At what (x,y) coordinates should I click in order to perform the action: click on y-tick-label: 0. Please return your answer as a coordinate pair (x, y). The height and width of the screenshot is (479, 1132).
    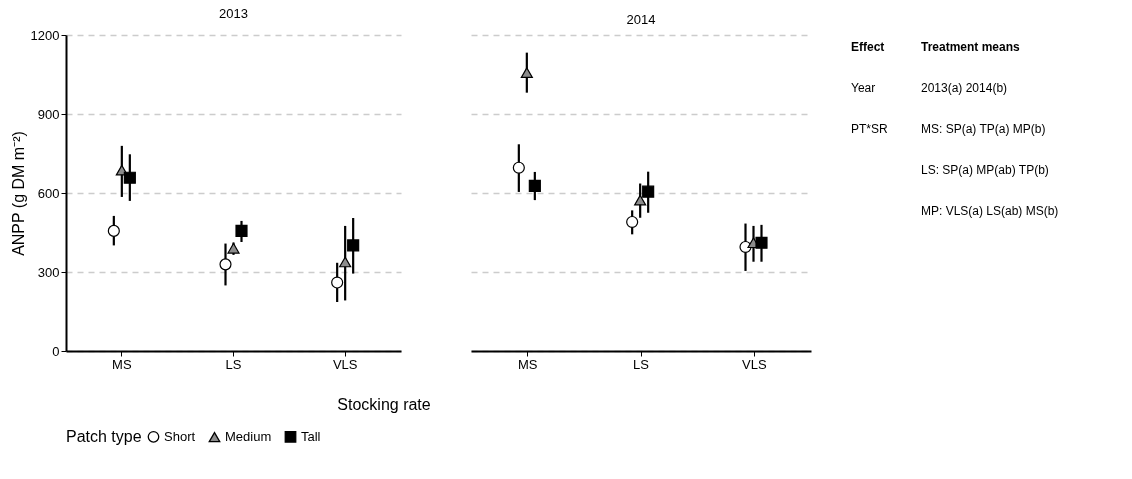
    Looking at the image, I should click on (56, 351).